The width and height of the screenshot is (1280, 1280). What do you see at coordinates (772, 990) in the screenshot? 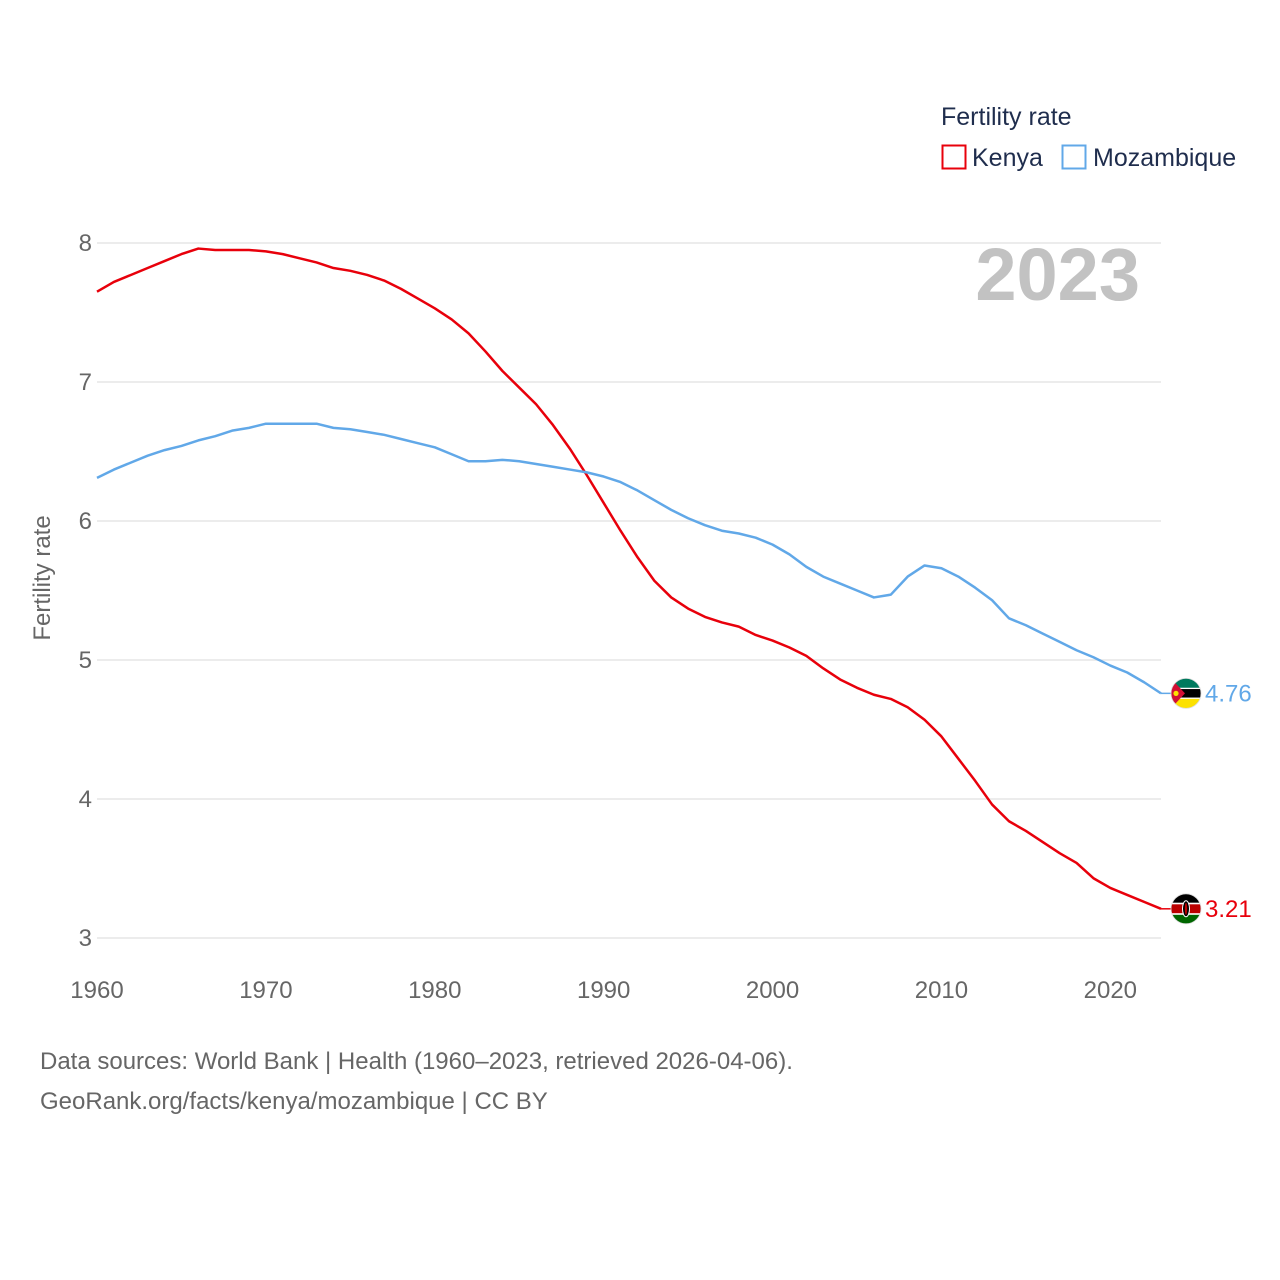
I see `x-tick-label: 2000` at bounding box center [772, 990].